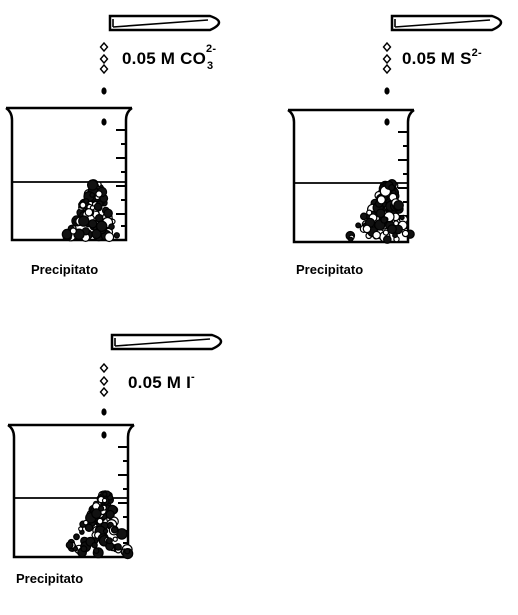 This screenshot has width=518, height=615. I want to click on reagent-label-carbonate: 0.05 M CO 2- 3, so click(169, 57).